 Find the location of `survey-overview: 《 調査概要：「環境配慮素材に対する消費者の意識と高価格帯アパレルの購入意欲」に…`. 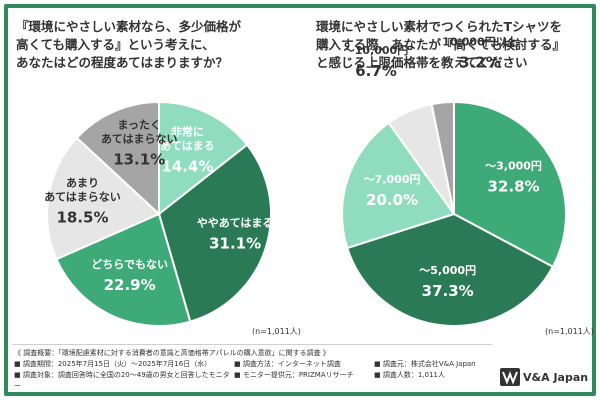

survey-overview: 《 調査概要：「環境配慮素材に対する消費者の意識と高価格帯アパレルの購入意欲」に… is located at coordinates (172, 353).